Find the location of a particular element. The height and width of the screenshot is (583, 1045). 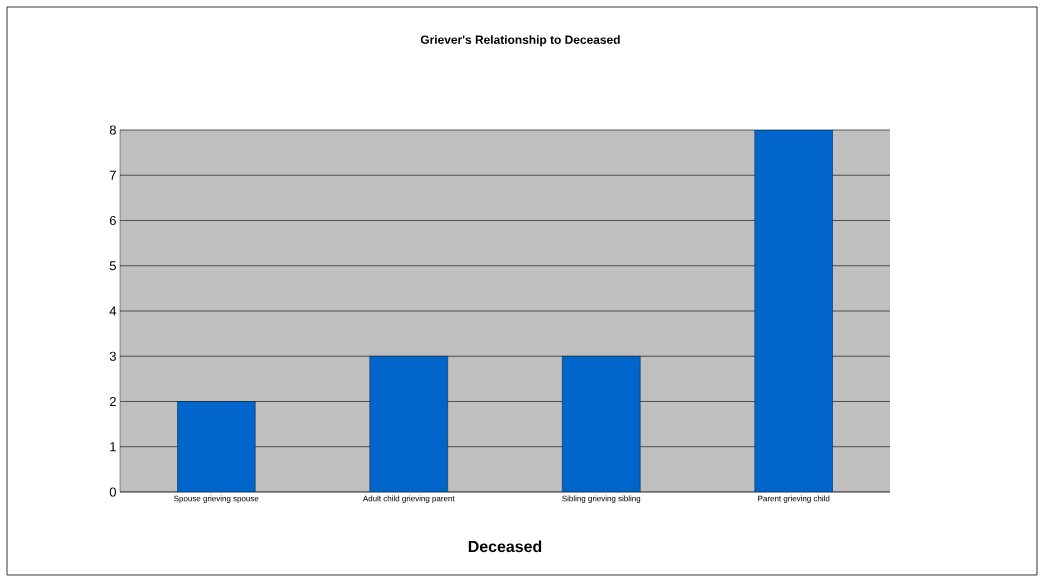

y-tick-label: 5 is located at coordinates (112, 266).